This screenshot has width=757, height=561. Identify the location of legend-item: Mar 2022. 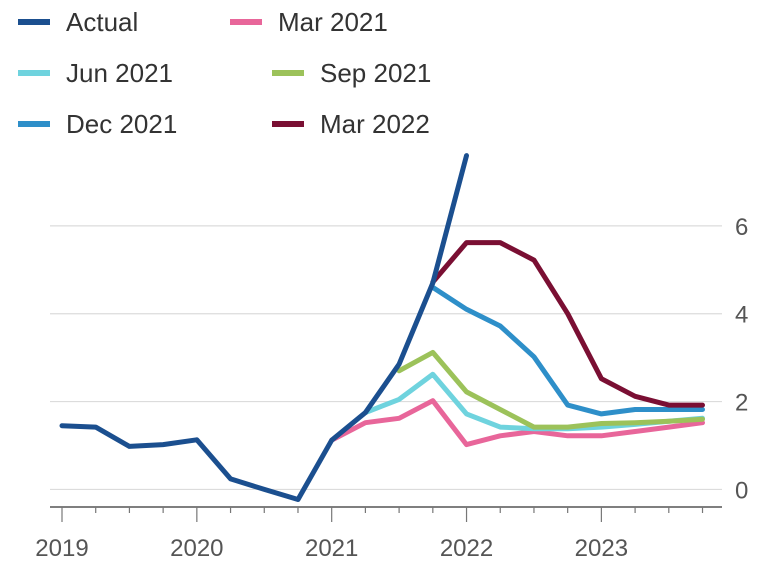
(351, 124).